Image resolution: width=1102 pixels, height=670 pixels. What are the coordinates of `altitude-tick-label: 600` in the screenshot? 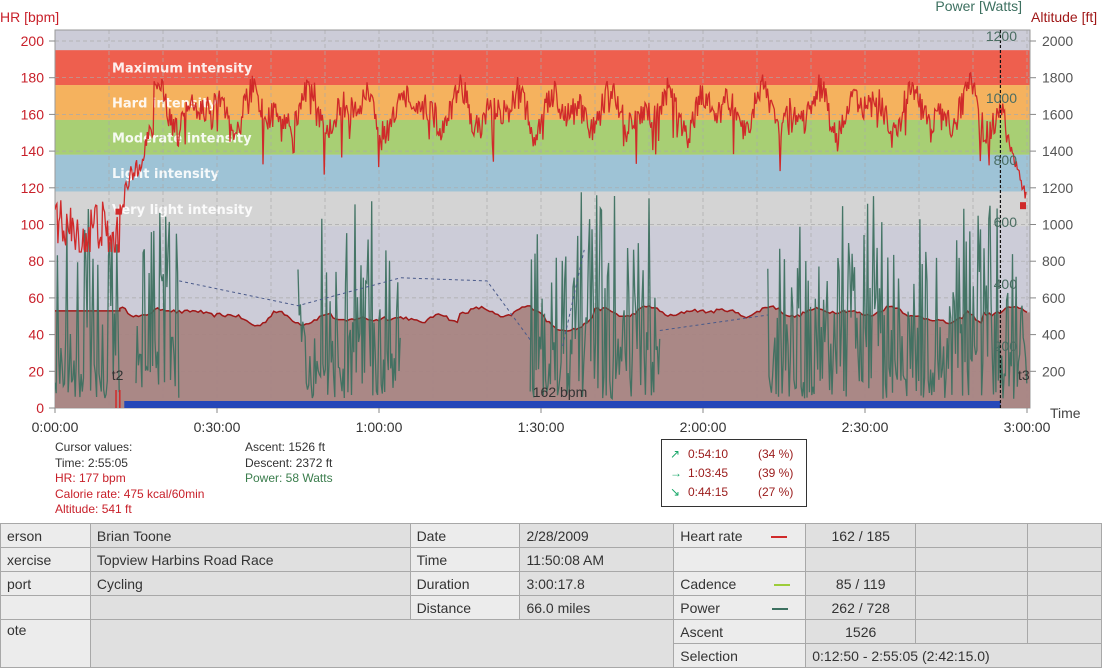 It's located at (1054, 298).